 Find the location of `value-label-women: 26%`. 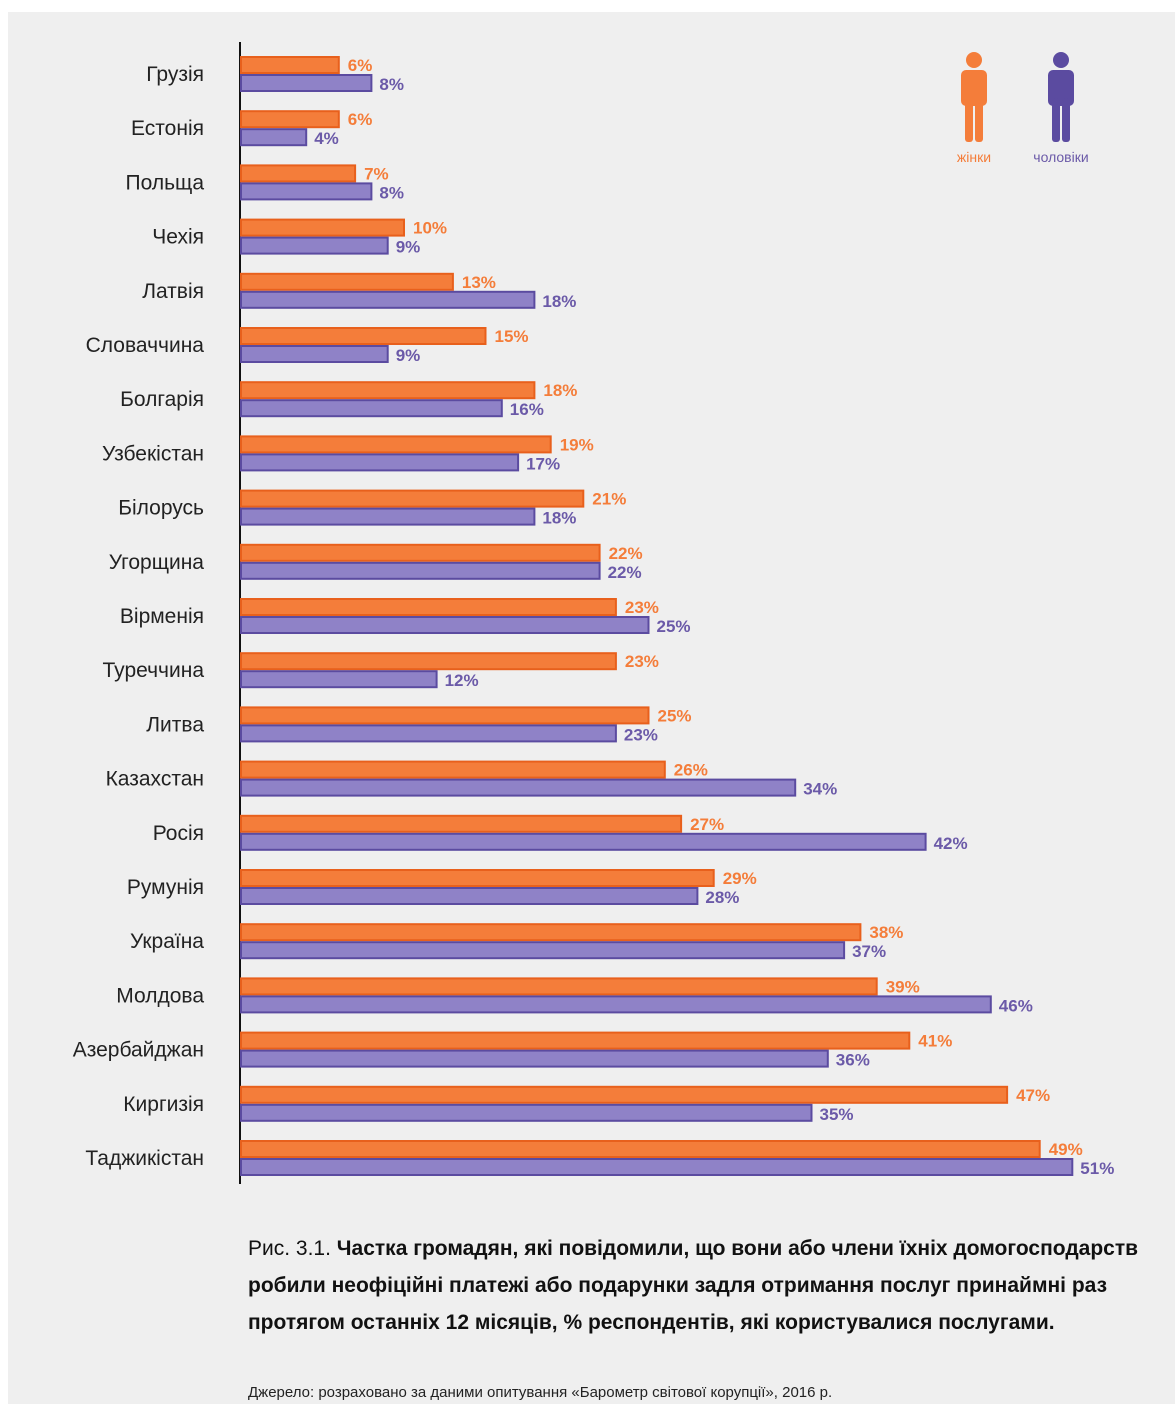

value-label-women: 26% is located at coordinates (691, 770).